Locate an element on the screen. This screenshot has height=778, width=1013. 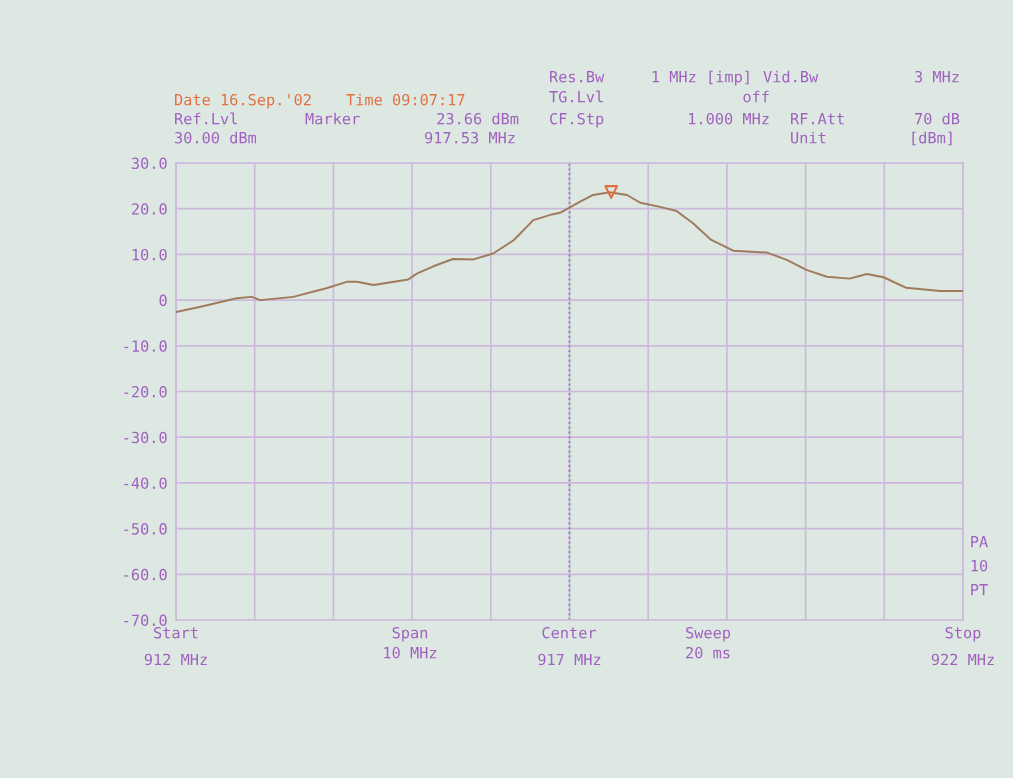
text: Date 16.Sep.'02 is located at coordinates (243, 101).